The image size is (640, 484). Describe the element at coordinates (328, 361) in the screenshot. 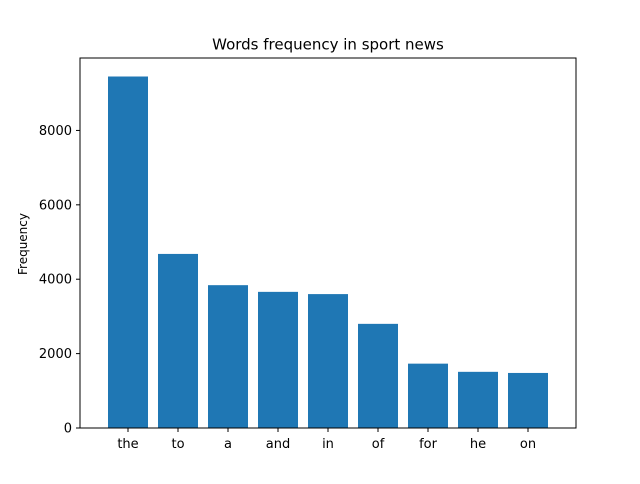

I see `bar-in` at that location.